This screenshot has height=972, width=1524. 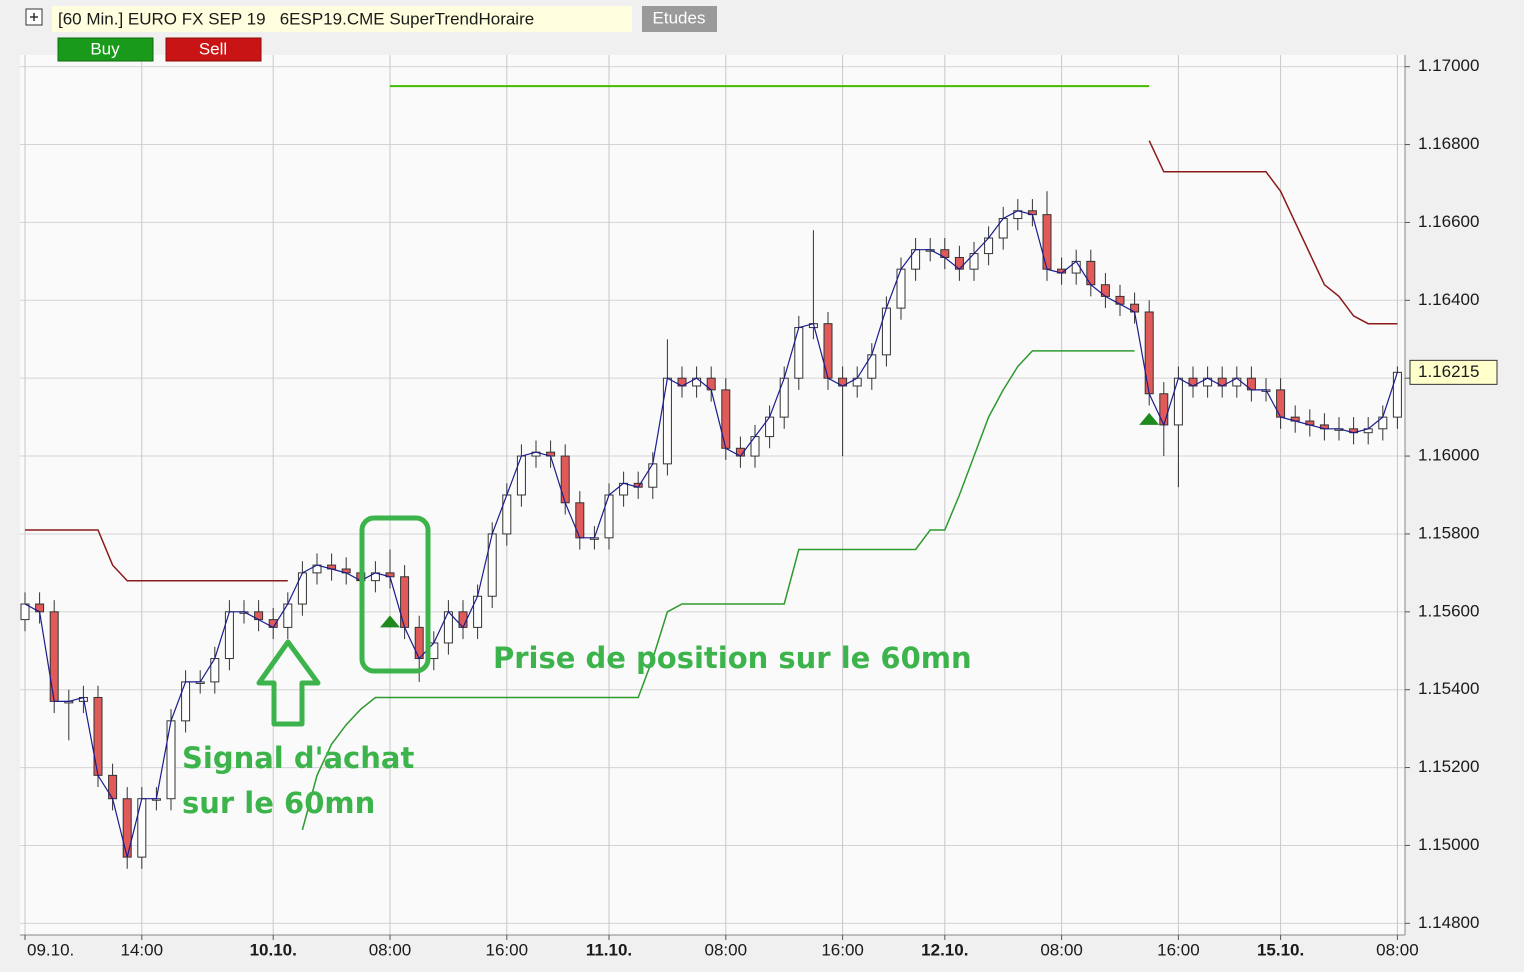 What do you see at coordinates (1280, 949) in the screenshot?
I see `x-tick-label: 15.10.` at bounding box center [1280, 949].